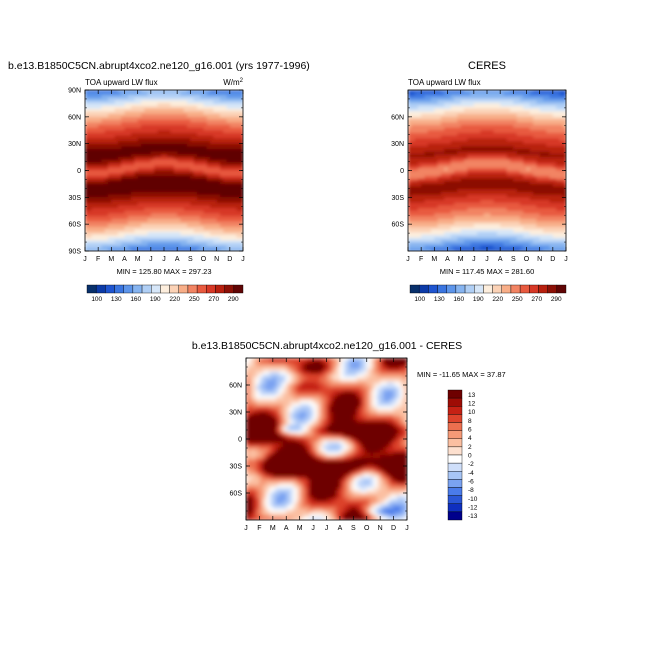  I want to click on panel-model-units-exp: 2, so click(242, 81).